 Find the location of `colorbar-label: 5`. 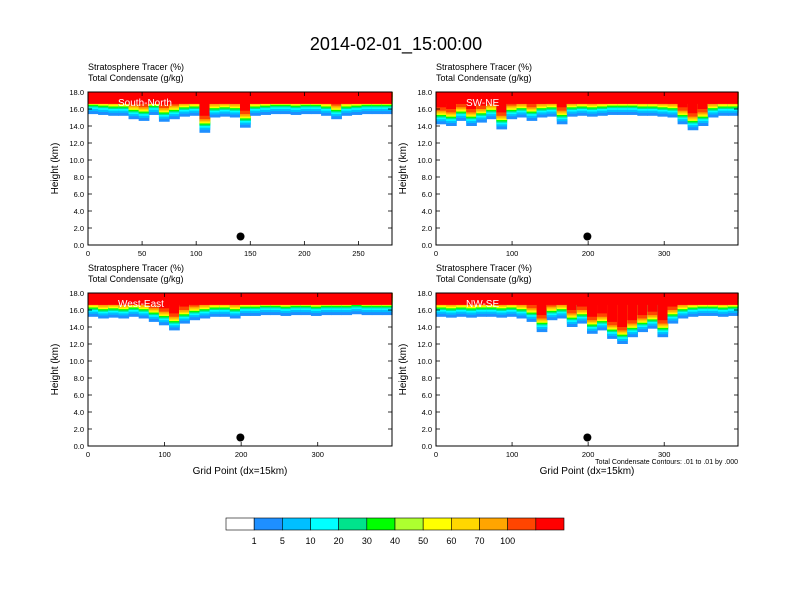

colorbar-label: 5 is located at coordinates (282, 541).